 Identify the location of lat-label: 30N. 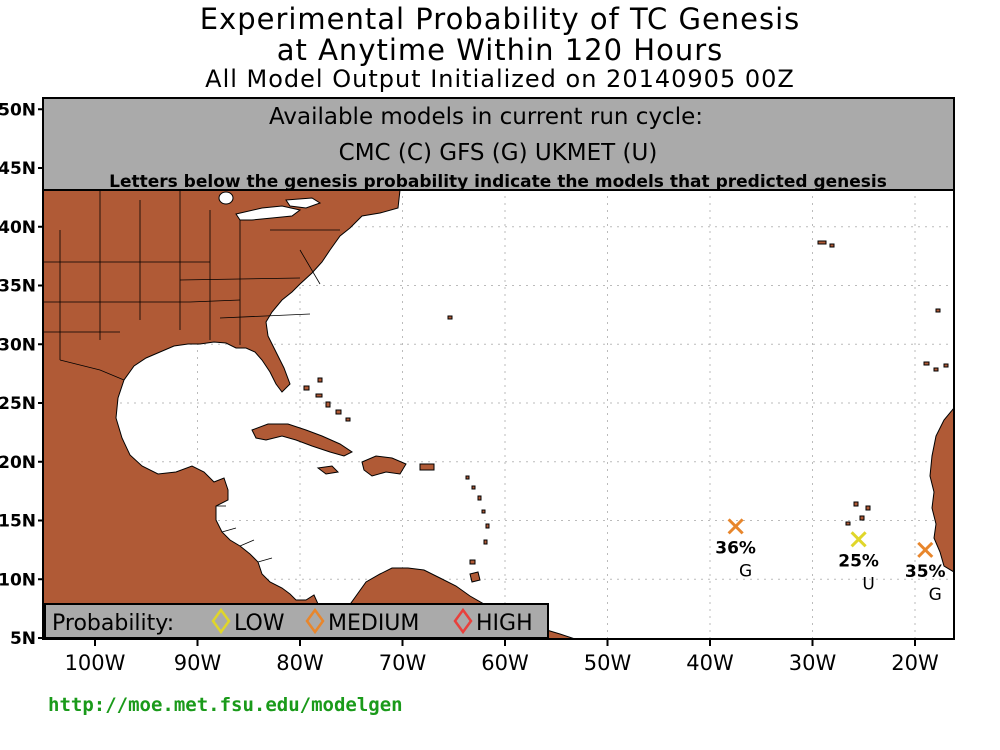
(18, 345).